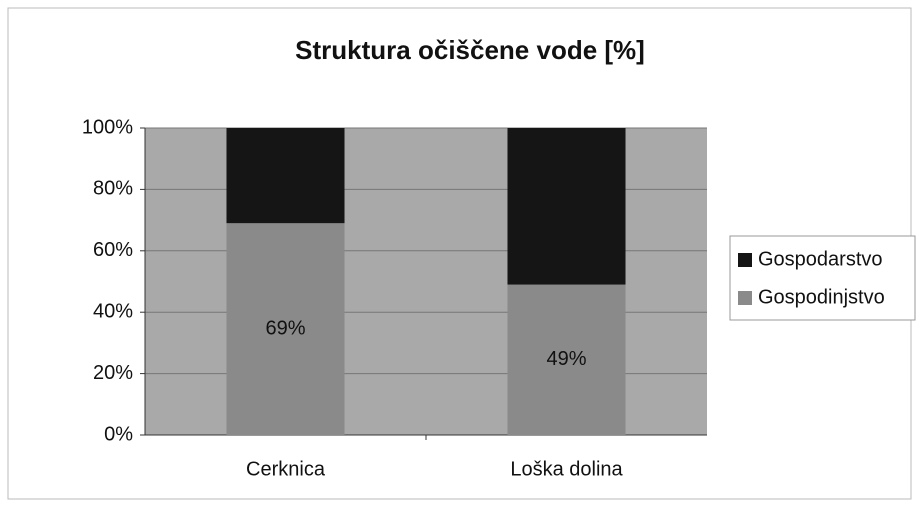  I want to click on data-label: 49%, so click(566, 359).